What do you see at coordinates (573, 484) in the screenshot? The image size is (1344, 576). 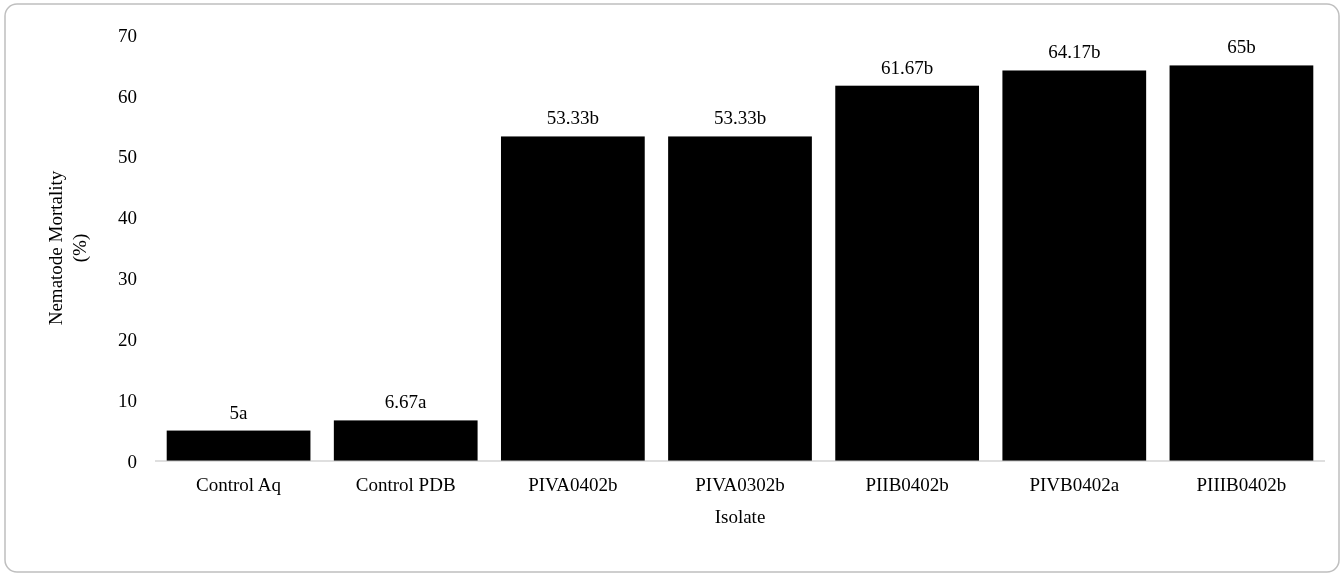 I see `x-tick-label: PIVA0402b` at bounding box center [573, 484].